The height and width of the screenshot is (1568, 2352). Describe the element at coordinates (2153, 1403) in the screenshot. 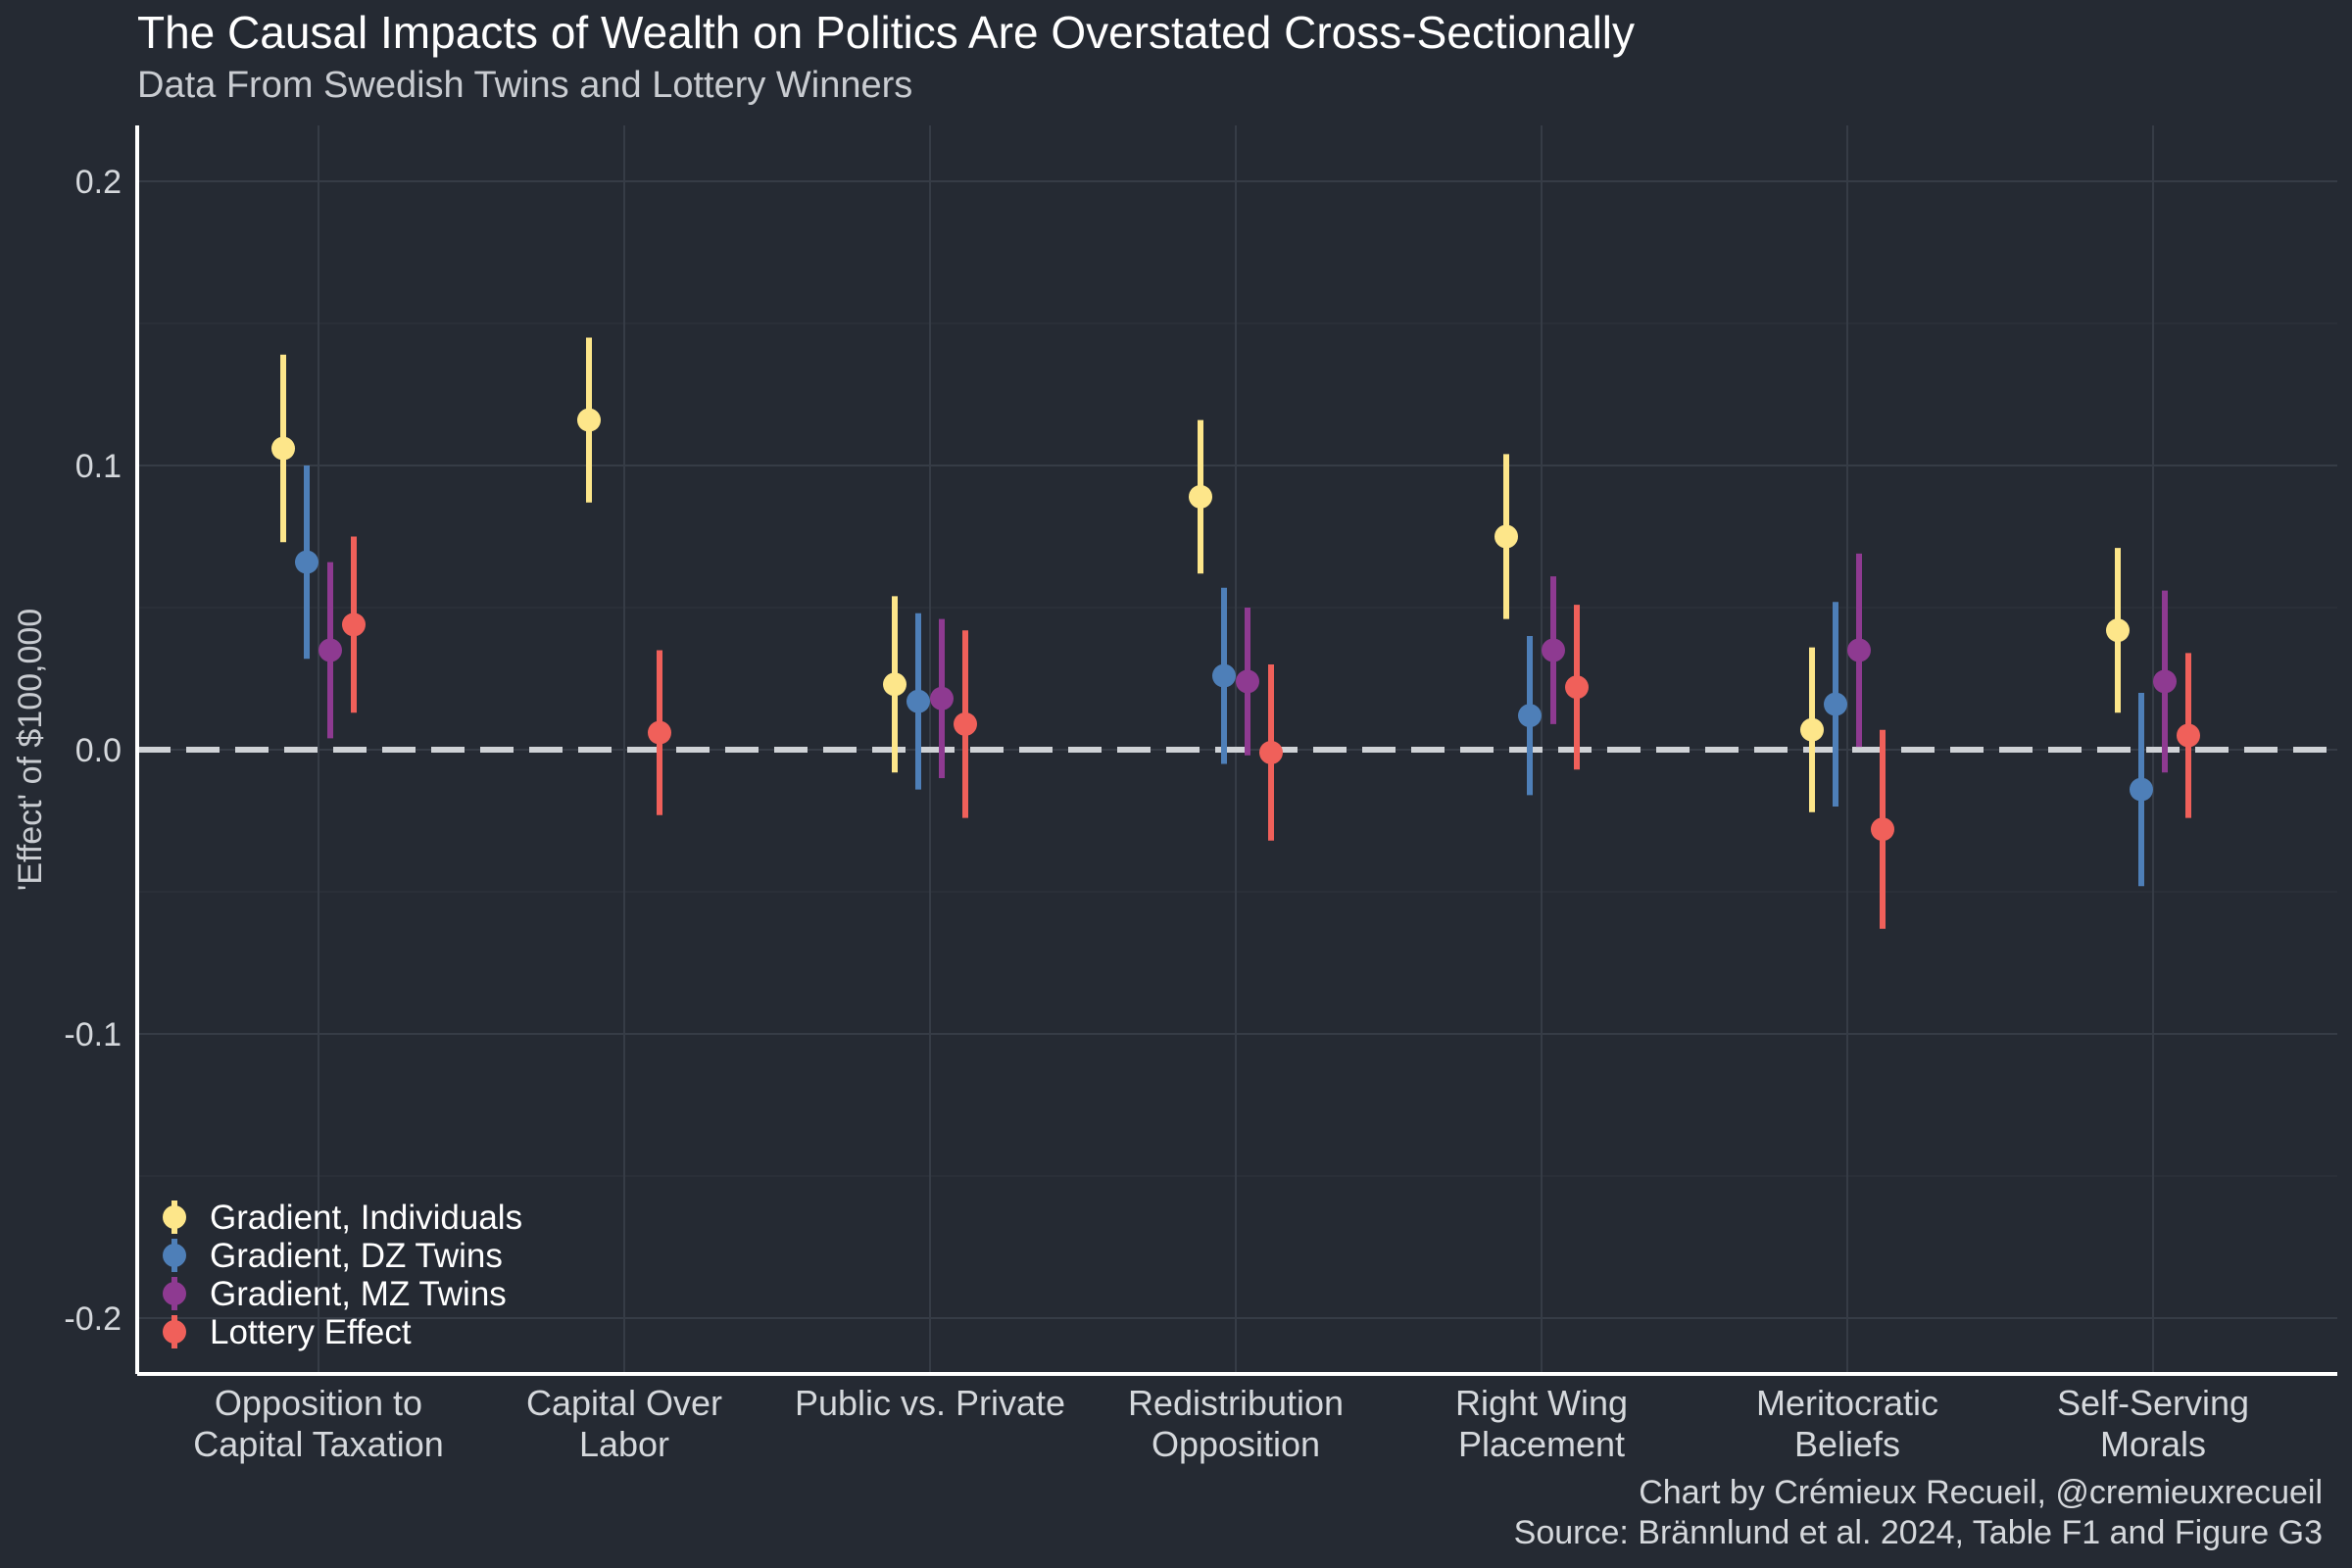

I see `x-tick-label: Self-Serving` at that location.